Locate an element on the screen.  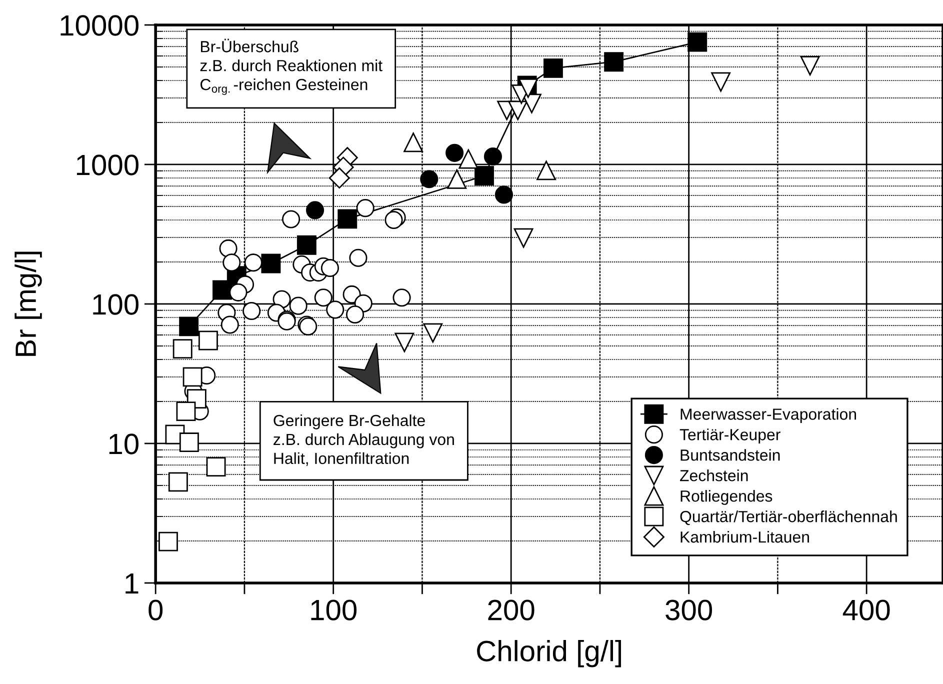
legend-label: Rotliegendes is located at coordinates (726, 497).